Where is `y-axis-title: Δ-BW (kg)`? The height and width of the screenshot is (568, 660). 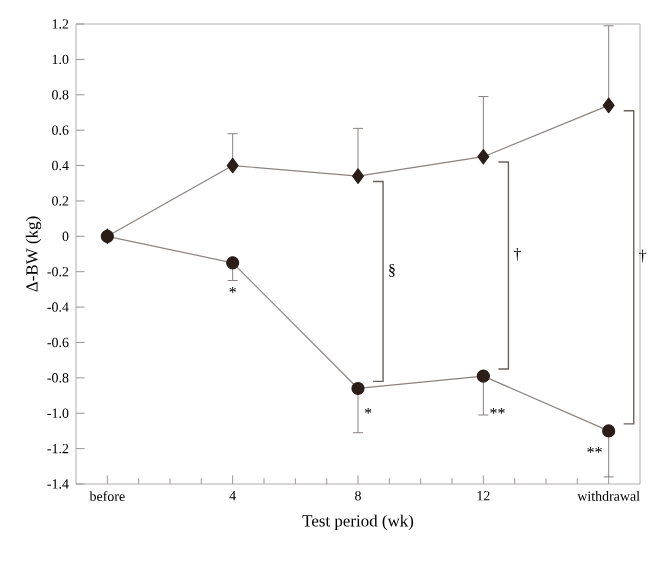
y-axis-title: Δ-BW (kg) is located at coordinates (33, 254).